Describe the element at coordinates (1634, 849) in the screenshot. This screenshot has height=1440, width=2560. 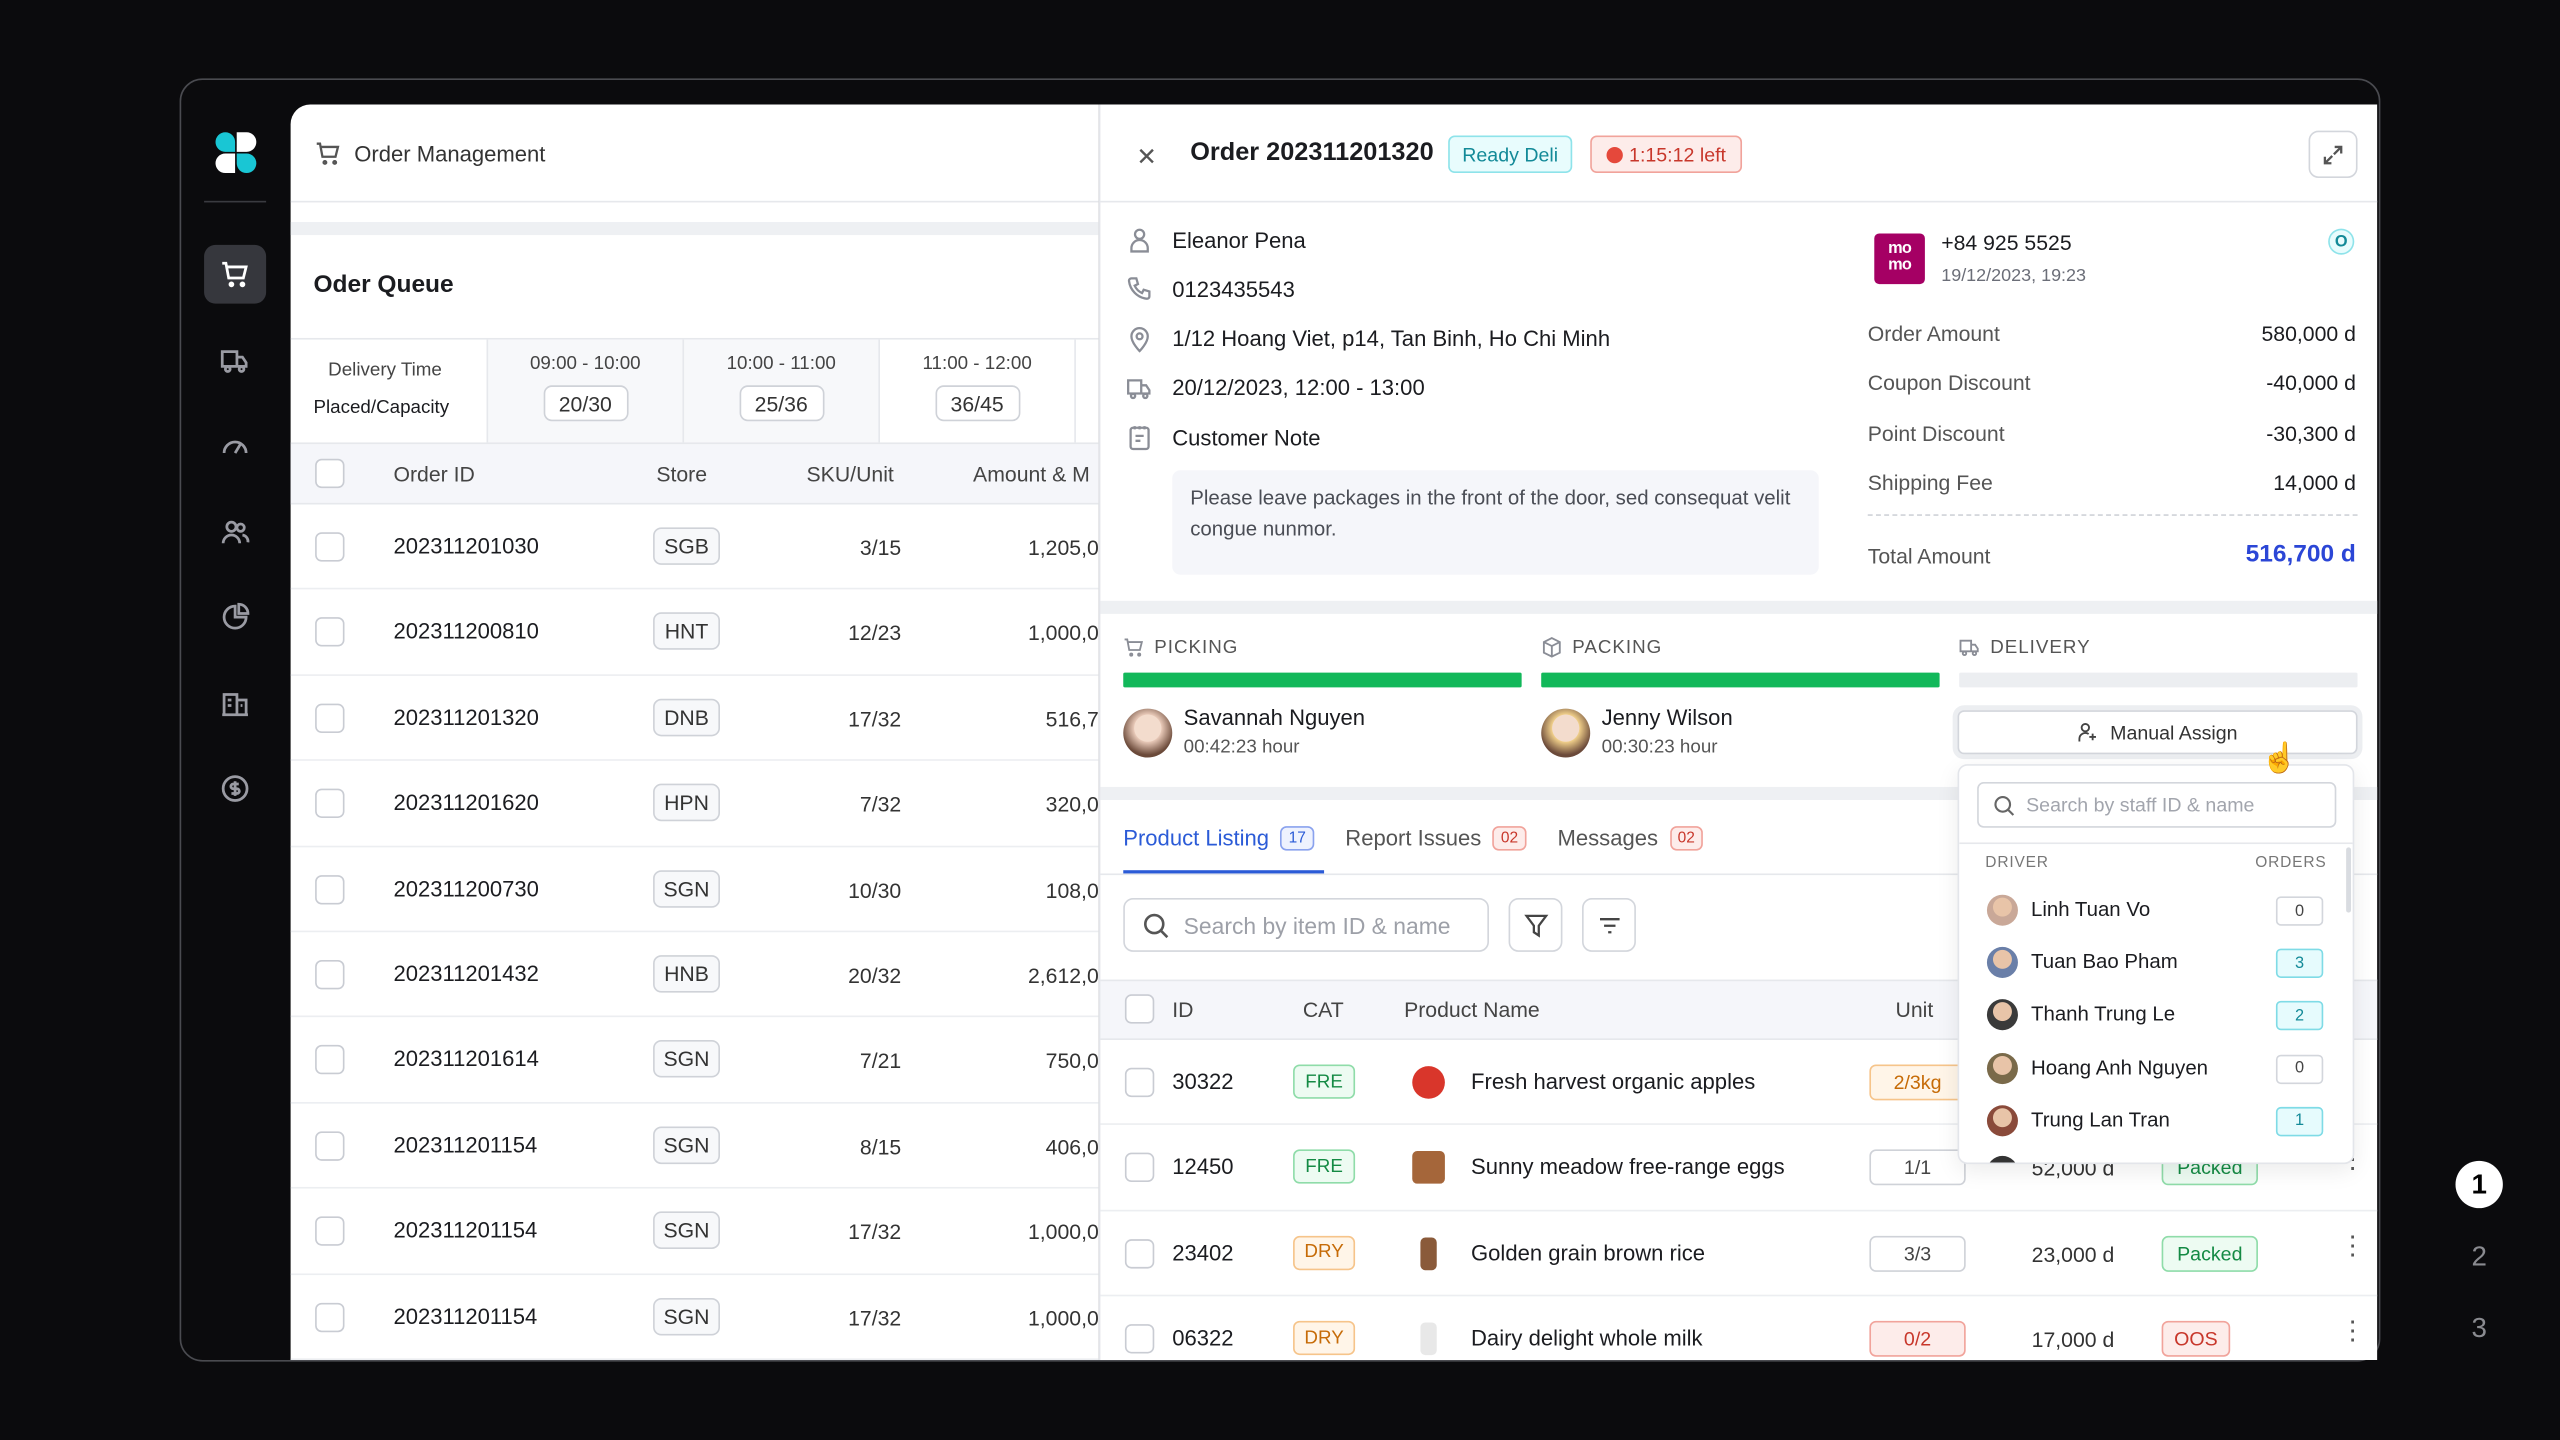
I see `tab-messages: Messages 02` at that location.